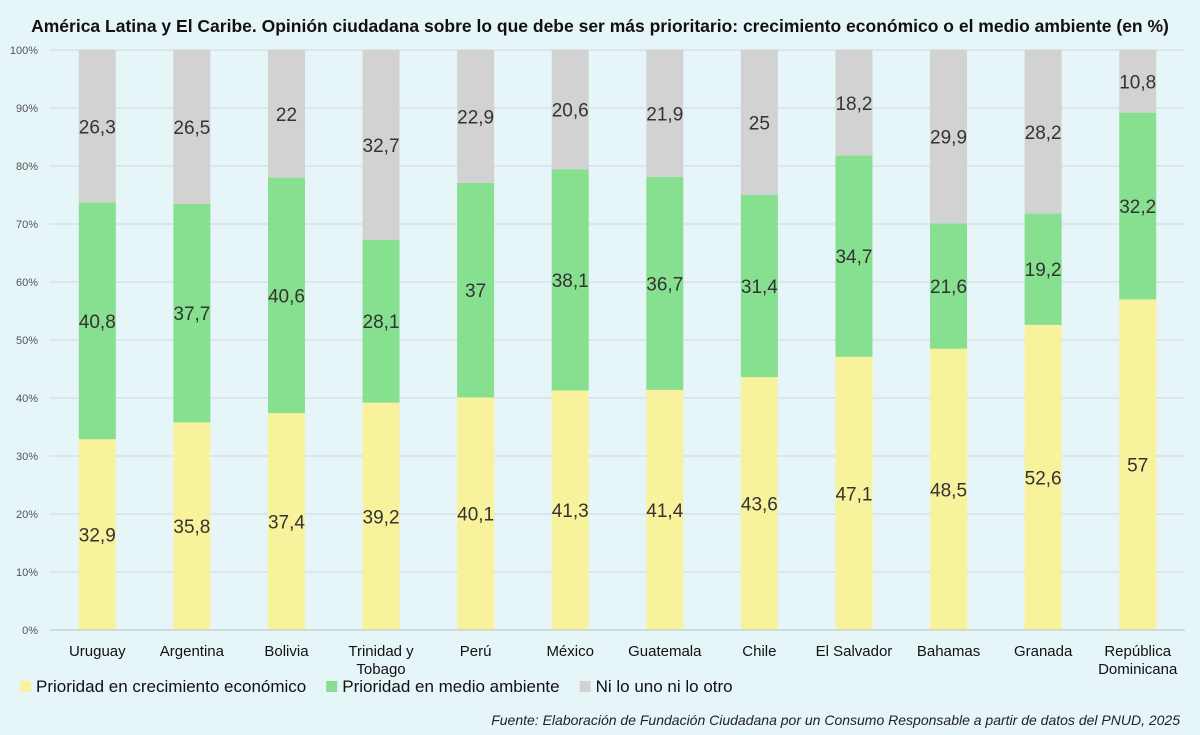 The image size is (1200, 735). I want to click on data-label: 32,9, so click(97, 536).